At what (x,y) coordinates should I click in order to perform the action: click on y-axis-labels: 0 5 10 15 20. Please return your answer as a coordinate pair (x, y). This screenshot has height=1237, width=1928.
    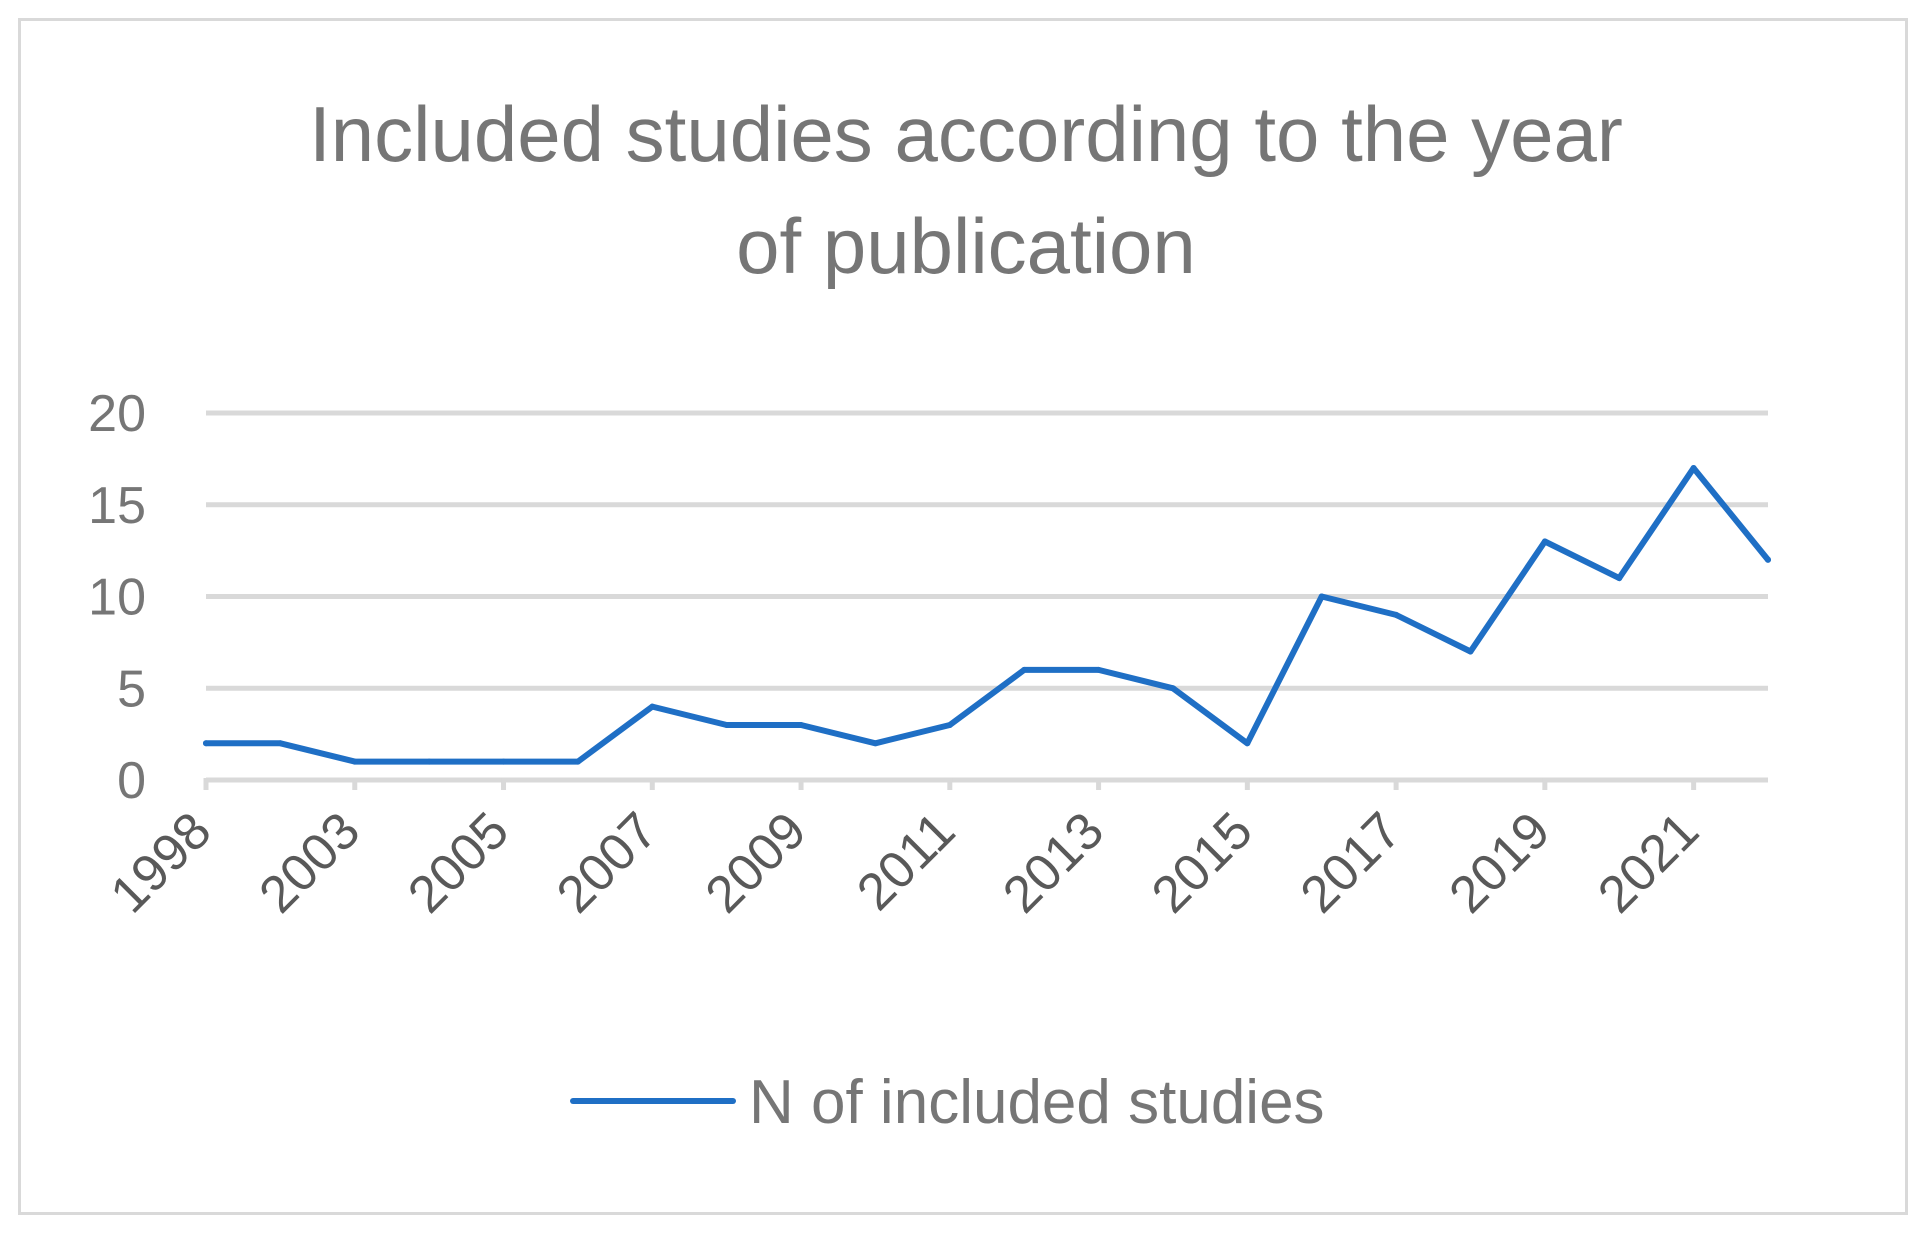
    Looking at the image, I should click on (117, 597).